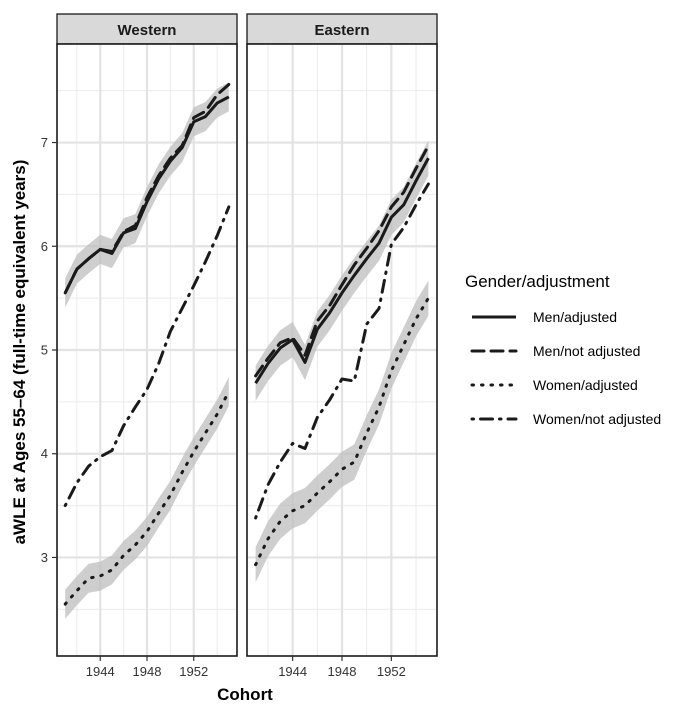  What do you see at coordinates (245, 694) in the screenshot?
I see `x-axis-title: Cohort` at bounding box center [245, 694].